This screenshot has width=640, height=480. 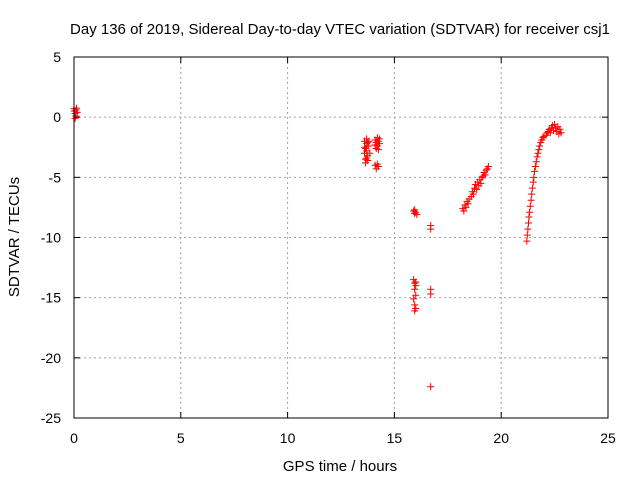 What do you see at coordinates (343, 438) in the screenshot?
I see `x-tick-labels: 0 5 10 15 20 25` at bounding box center [343, 438].